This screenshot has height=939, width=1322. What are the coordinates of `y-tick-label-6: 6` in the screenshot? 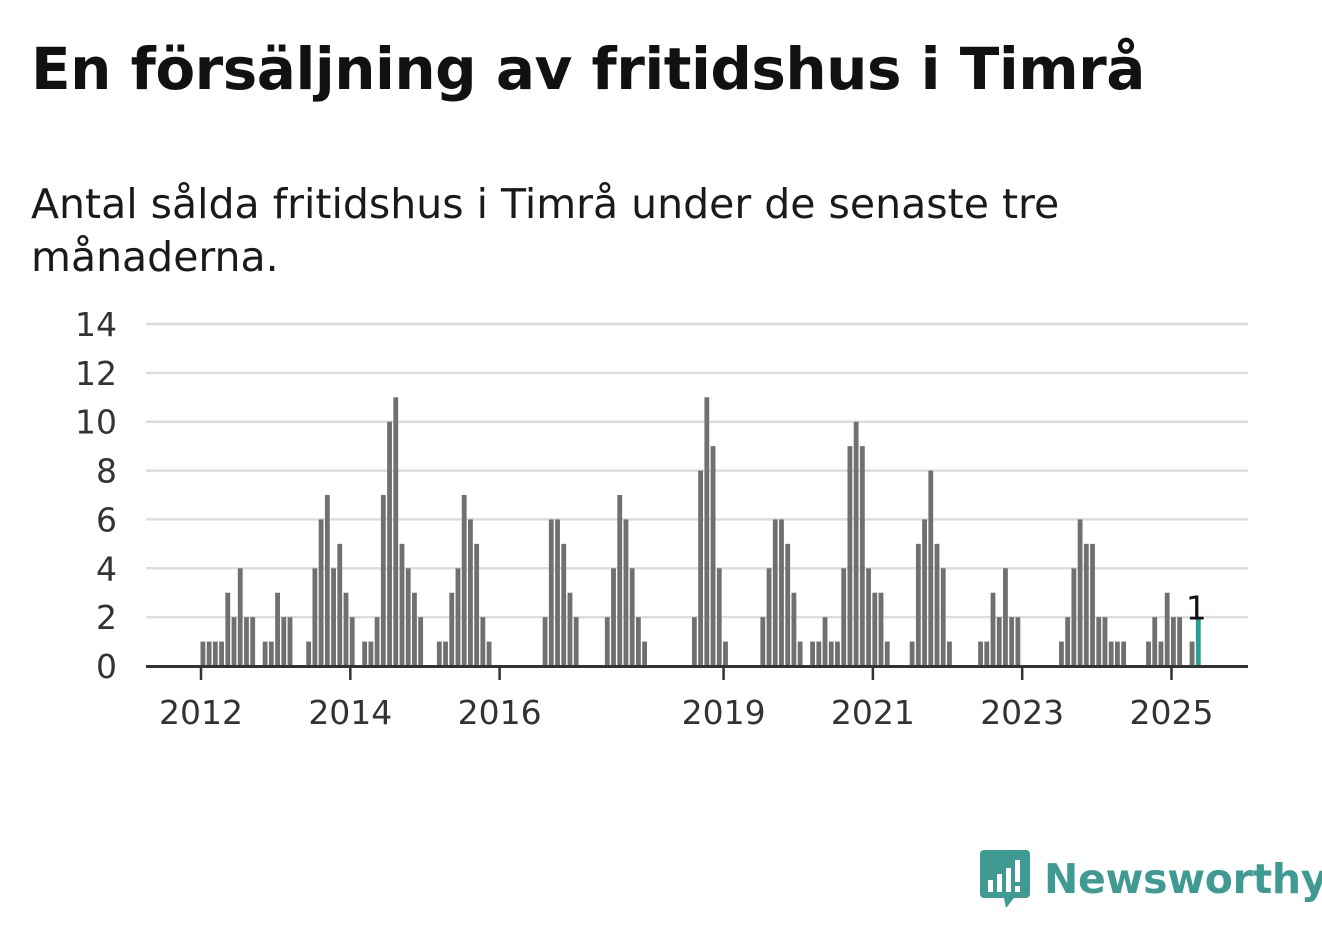 It's located at (106, 519).